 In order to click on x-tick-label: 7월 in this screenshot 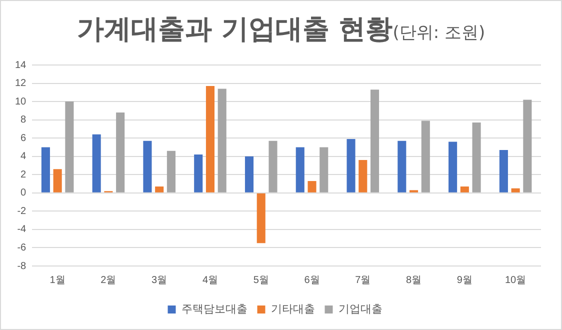, I will do `click(363, 280)`.